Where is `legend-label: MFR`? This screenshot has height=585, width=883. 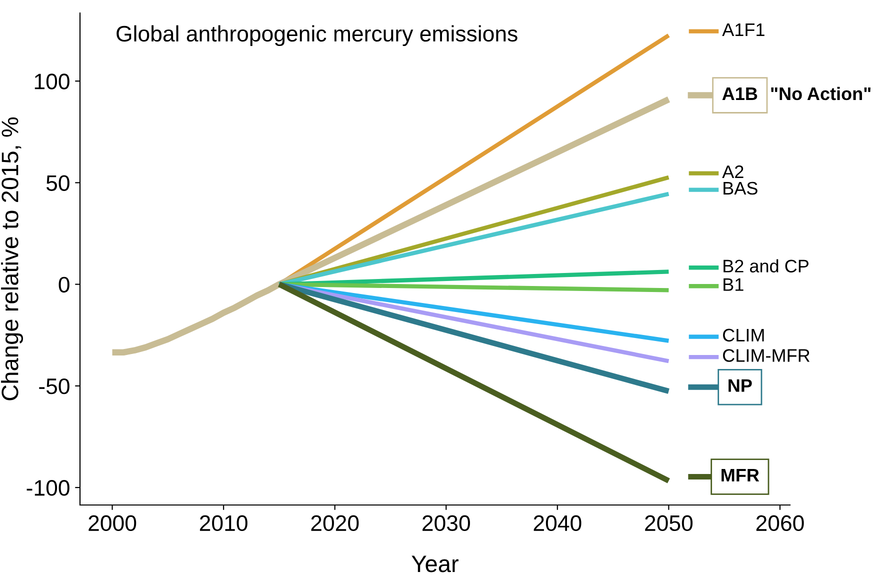
legend-label: MFR is located at coordinates (741, 475).